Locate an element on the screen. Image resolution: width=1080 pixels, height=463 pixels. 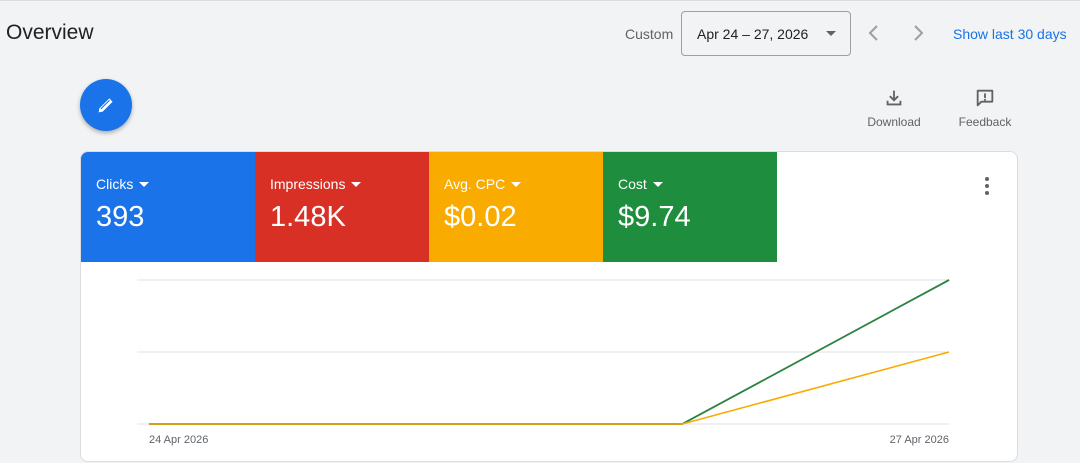
x-tick-label: 24 Apr 2026 is located at coordinates (178, 440).